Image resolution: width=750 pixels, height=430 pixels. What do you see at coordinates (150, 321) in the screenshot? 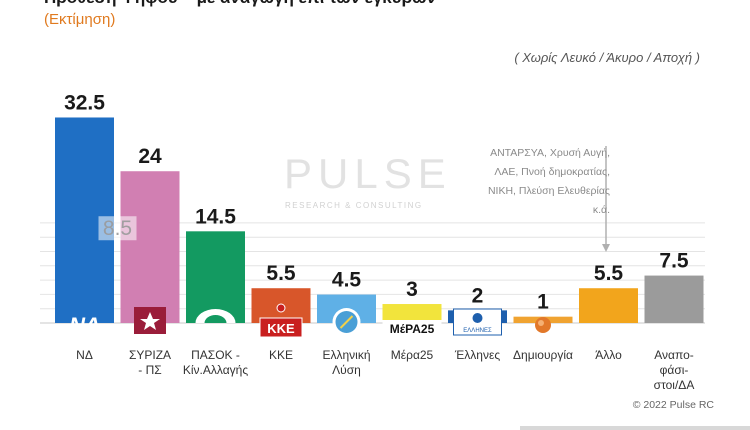
I see `star-icon` at bounding box center [150, 321].